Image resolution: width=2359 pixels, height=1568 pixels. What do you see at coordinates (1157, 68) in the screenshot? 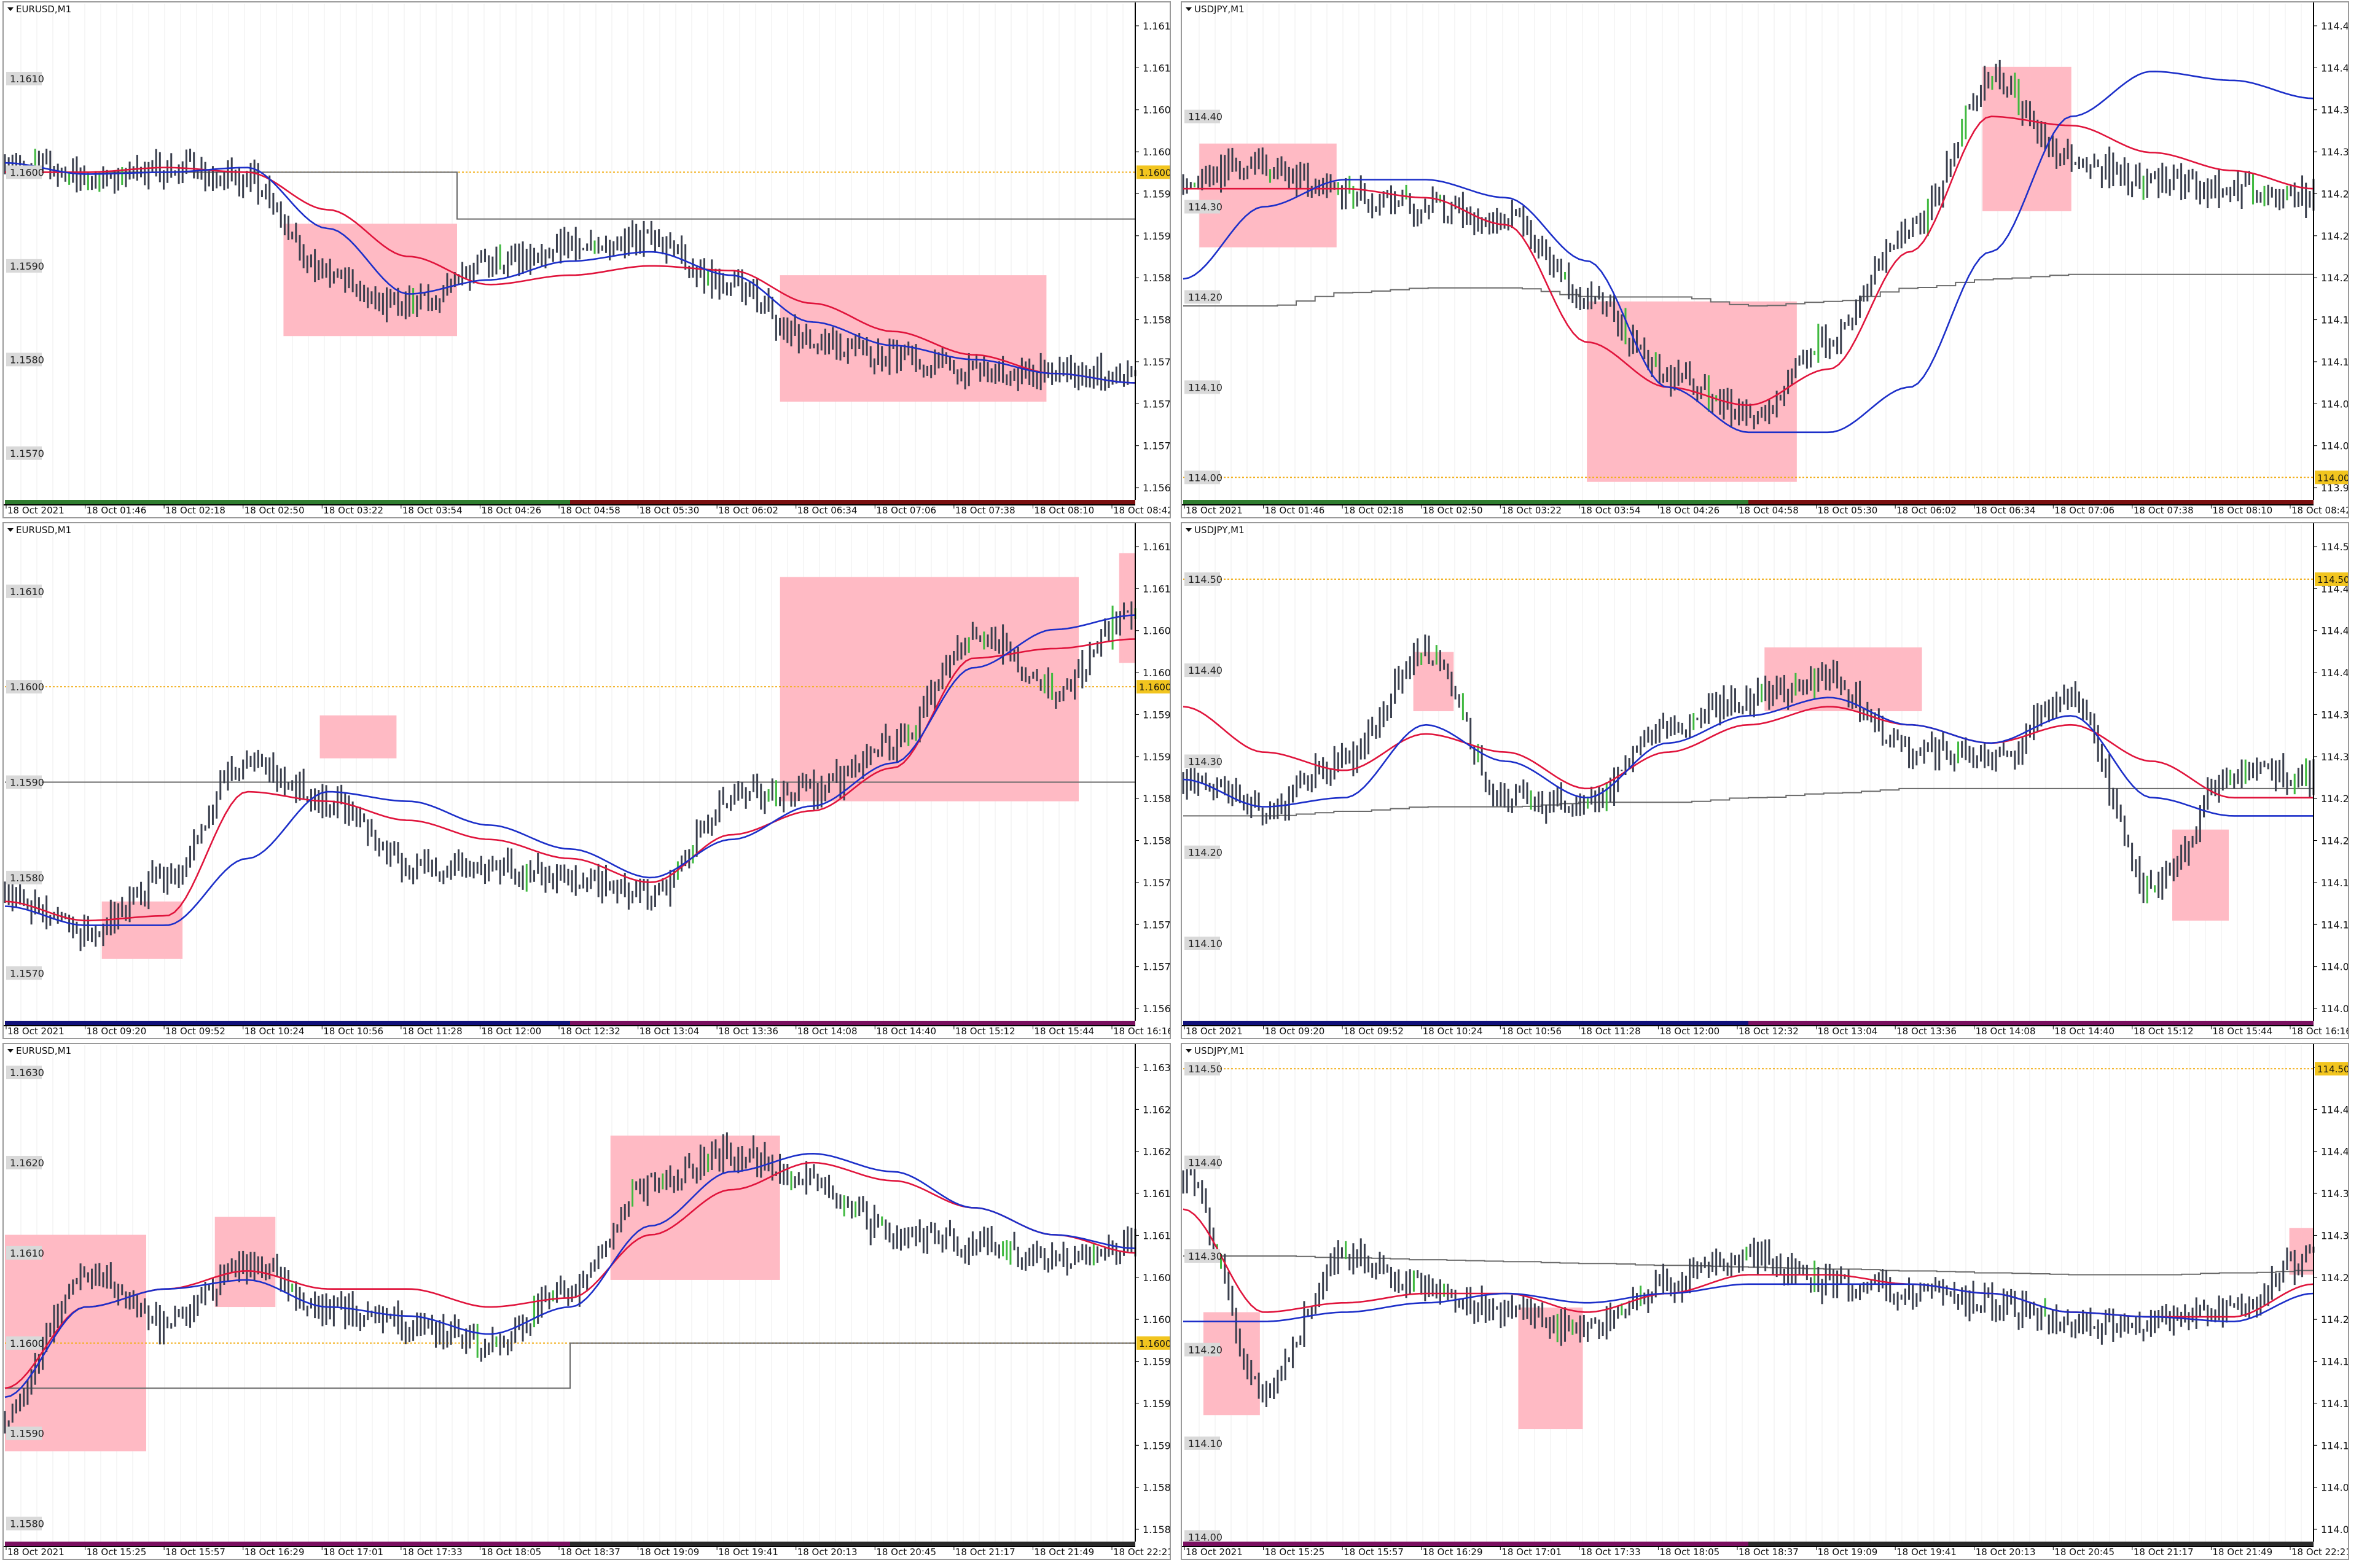
I see `price-tick-label: 1.16112` at bounding box center [1157, 68].